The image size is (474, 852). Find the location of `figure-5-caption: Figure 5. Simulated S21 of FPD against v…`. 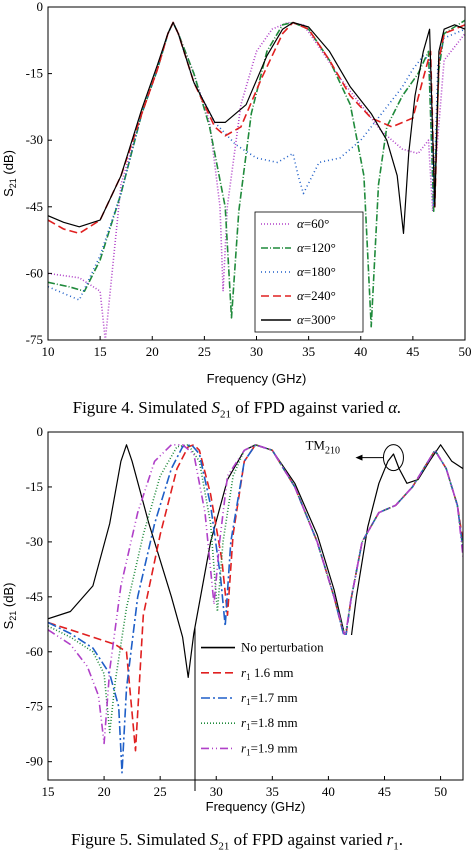

figure-5-caption: Figure 5. Simulated S21 of FPD against v… is located at coordinates (237, 841).